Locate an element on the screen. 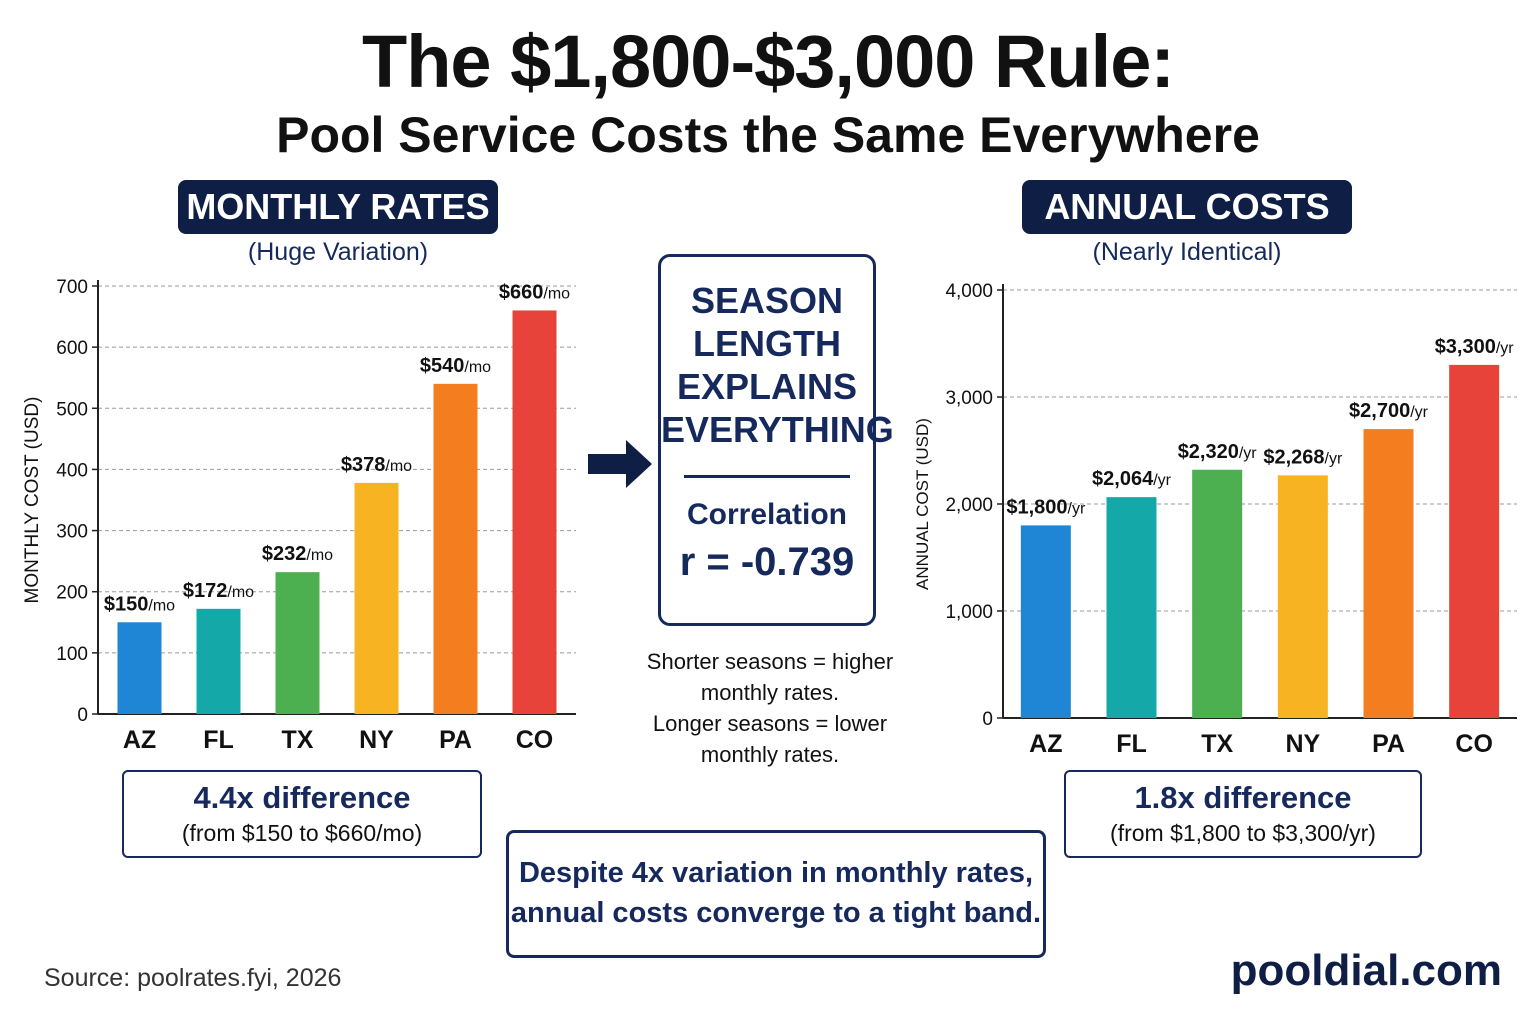 This screenshot has height=1024, width=1536. annual-difference-value: 1.8x difference is located at coordinates (1243, 797).